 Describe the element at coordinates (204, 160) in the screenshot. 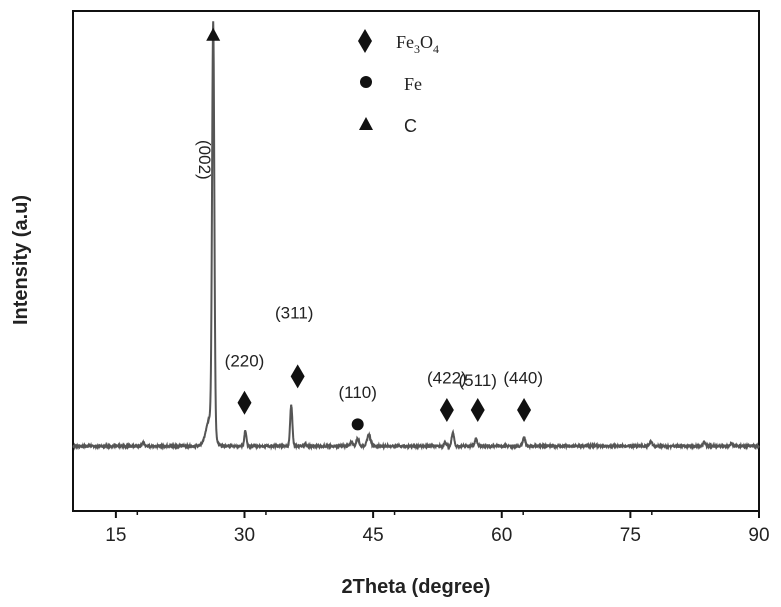

I see `peak-label: (002)` at that location.